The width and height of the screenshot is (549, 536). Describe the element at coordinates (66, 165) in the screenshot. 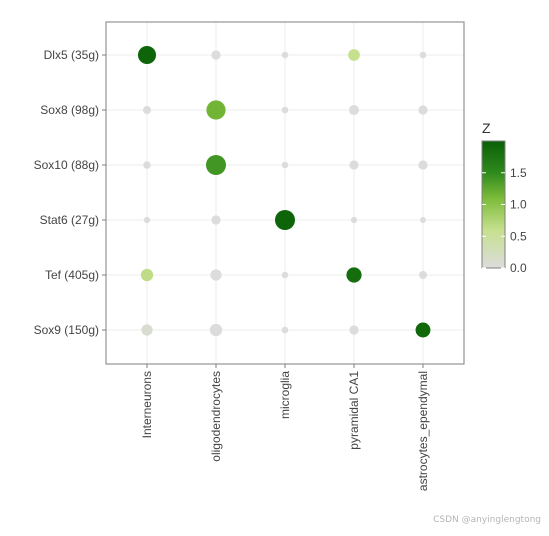

I see `y-tick-label: Sox10 (88g)` at that location.